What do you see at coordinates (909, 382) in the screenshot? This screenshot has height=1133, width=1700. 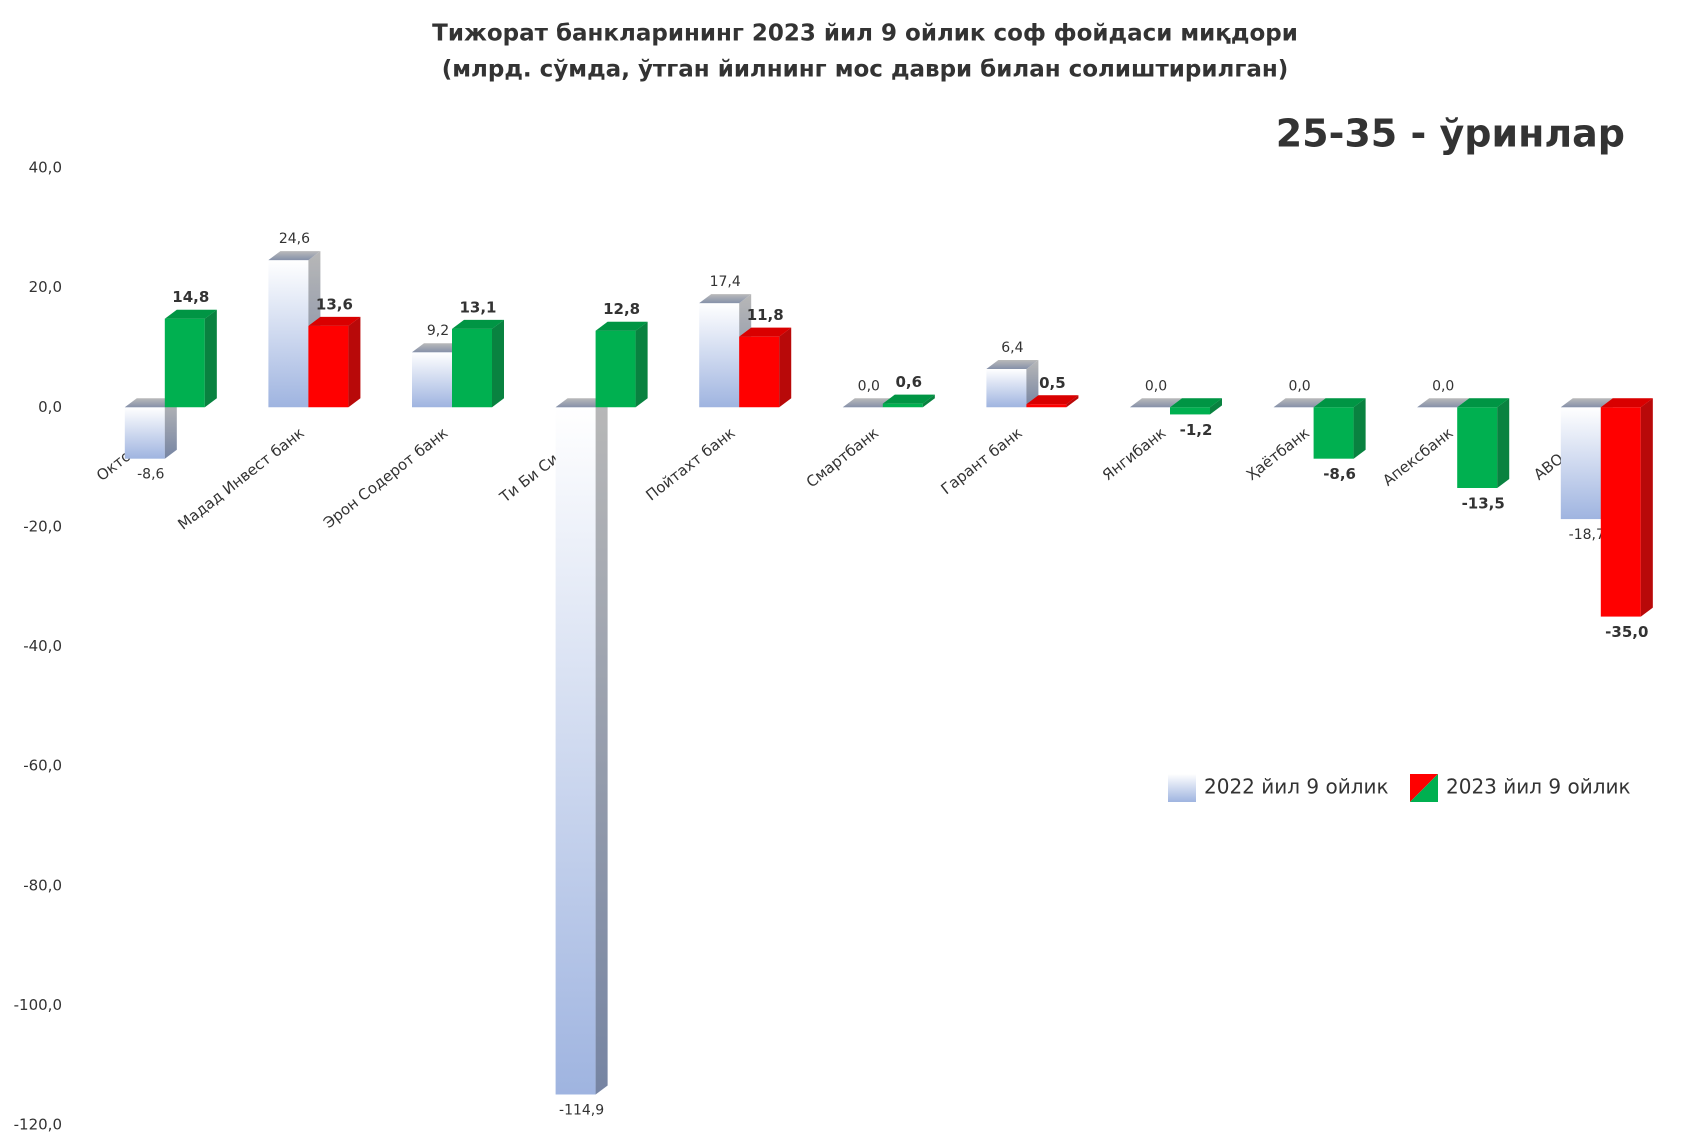 I see `data-label: 0,6` at bounding box center [909, 382].